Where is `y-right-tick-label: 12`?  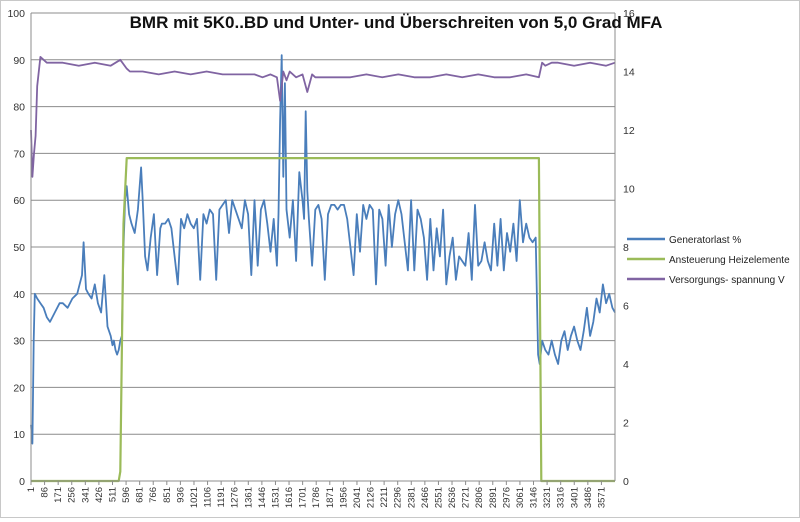
y-right-tick-label: 12 is located at coordinates (629, 131).